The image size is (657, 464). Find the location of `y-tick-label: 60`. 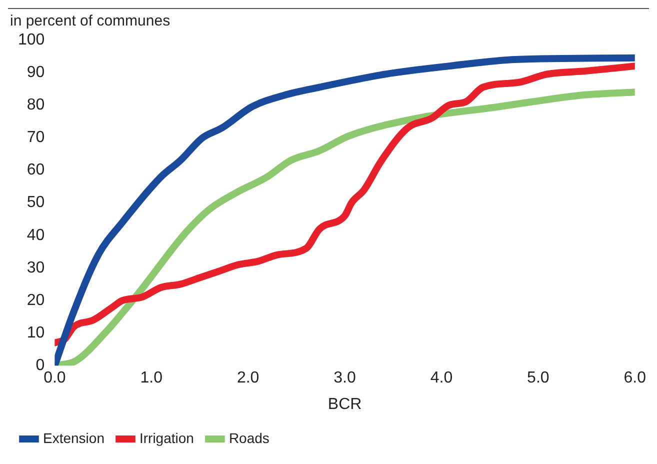

y-tick-label: 60 is located at coordinates (35, 170).